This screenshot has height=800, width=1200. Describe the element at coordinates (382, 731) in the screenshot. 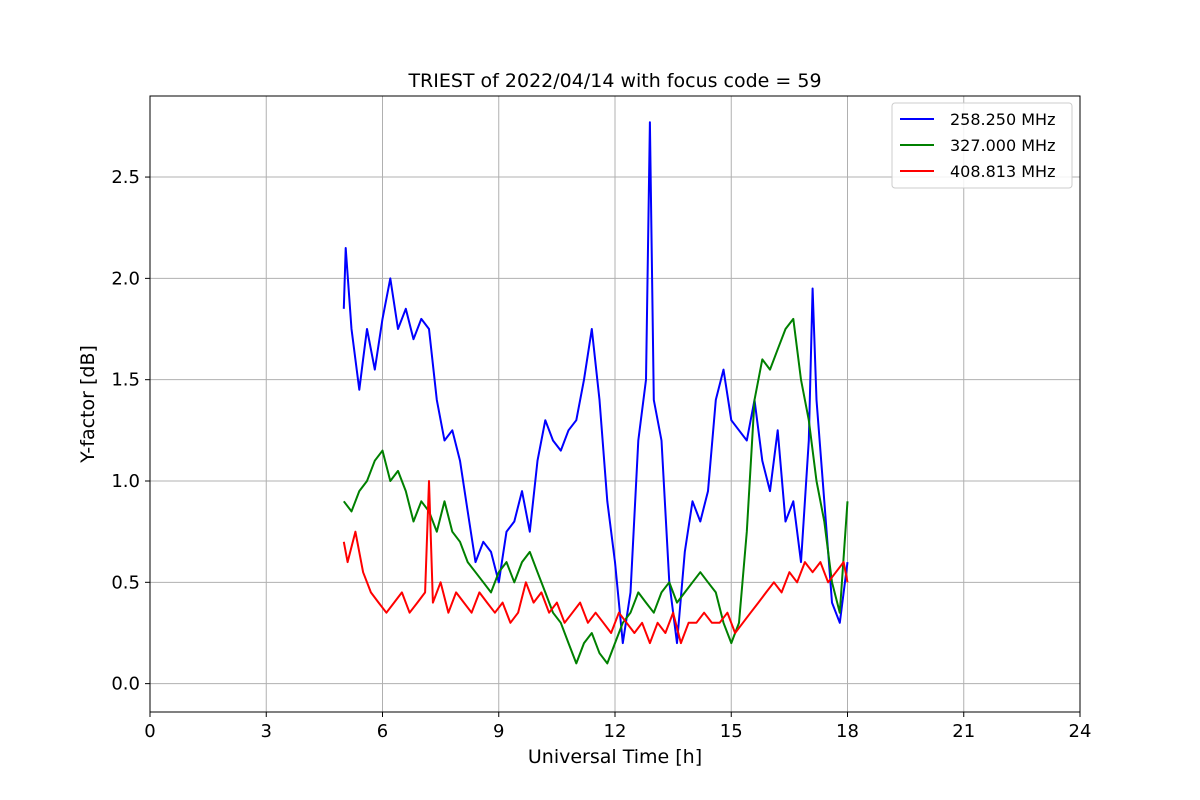

I see `x-tick-label: 6` at that location.